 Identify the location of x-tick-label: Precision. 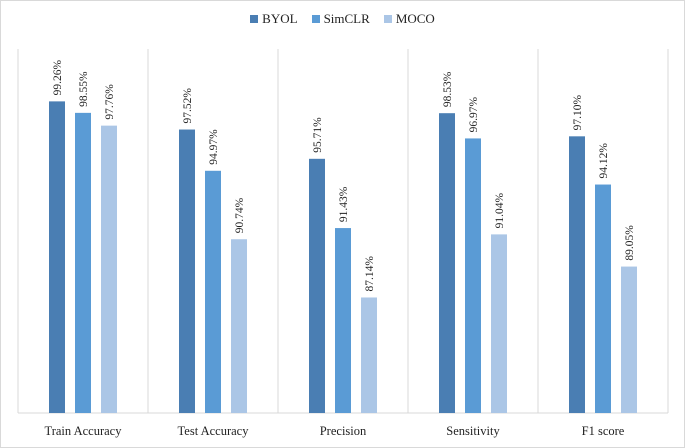
(343, 431).